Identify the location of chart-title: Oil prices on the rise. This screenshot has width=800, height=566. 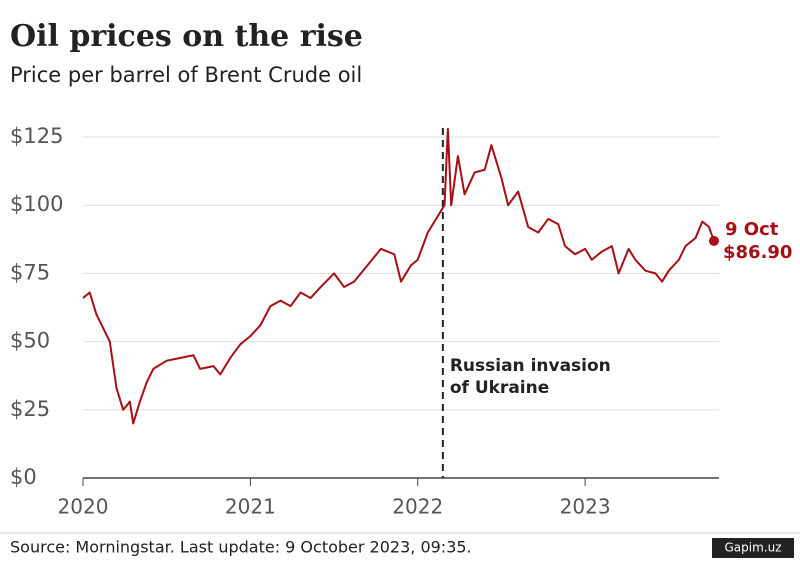
(186, 36).